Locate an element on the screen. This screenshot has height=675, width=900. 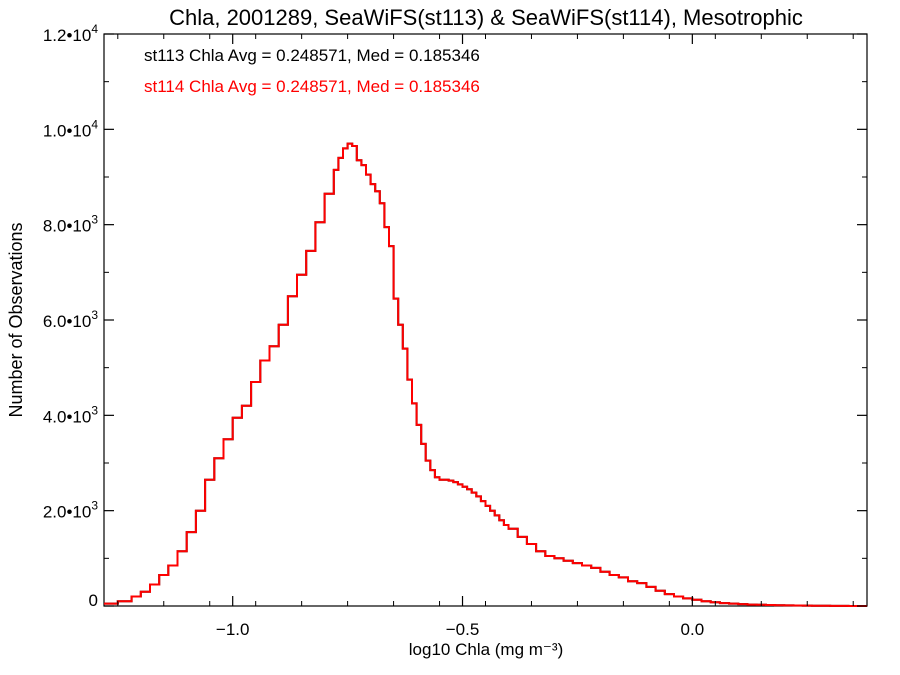
y-tick-label-0: 0 is located at coordinates (93, 600).